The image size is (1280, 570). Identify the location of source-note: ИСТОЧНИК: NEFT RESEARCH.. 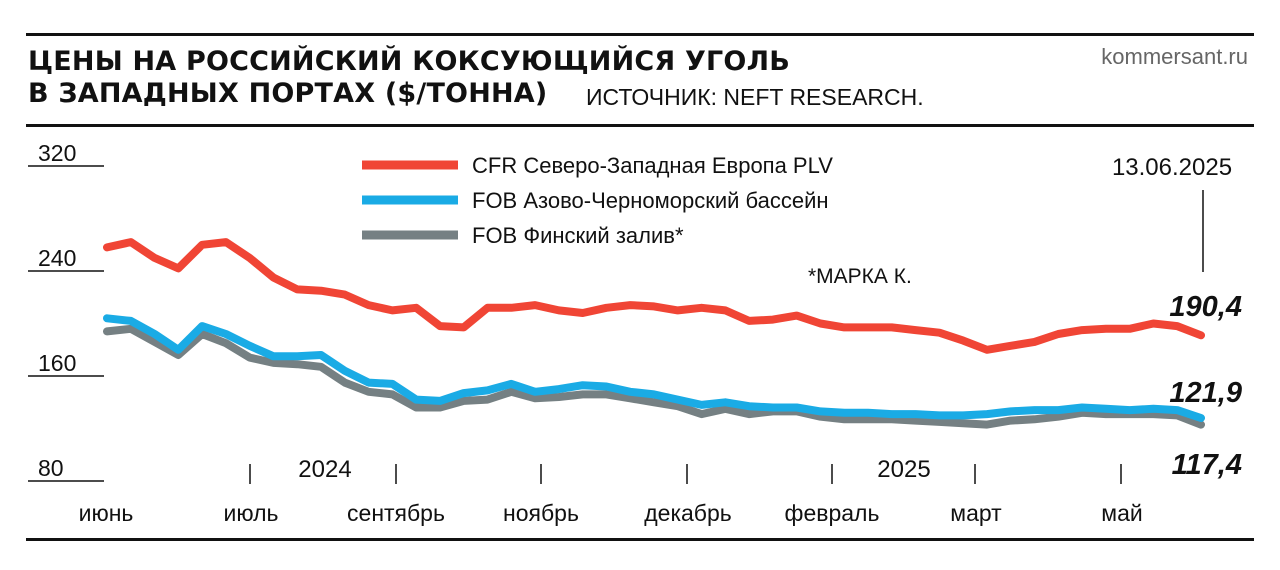
(755, 97).